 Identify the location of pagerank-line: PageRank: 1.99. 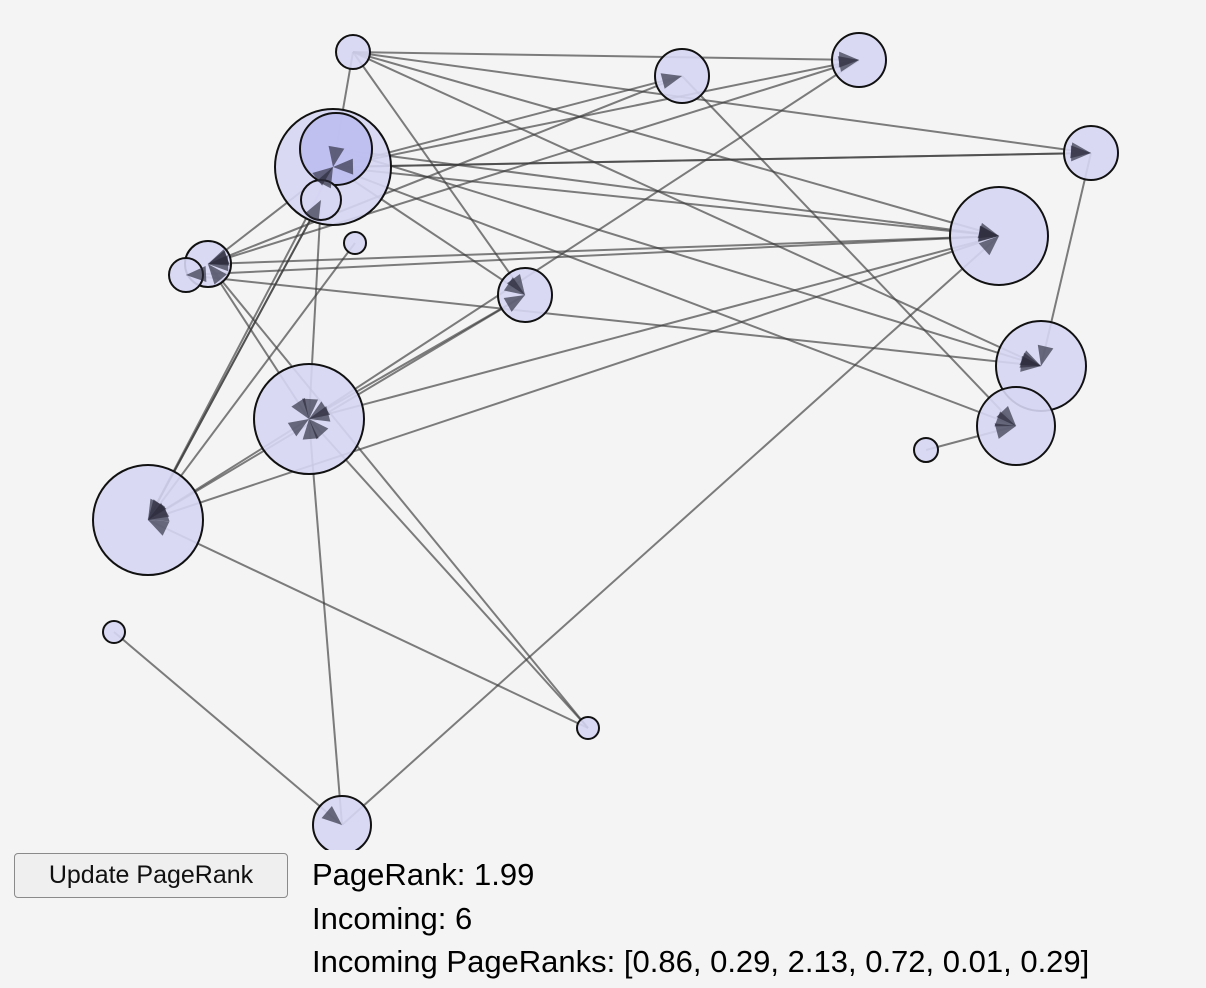
(700, 875).